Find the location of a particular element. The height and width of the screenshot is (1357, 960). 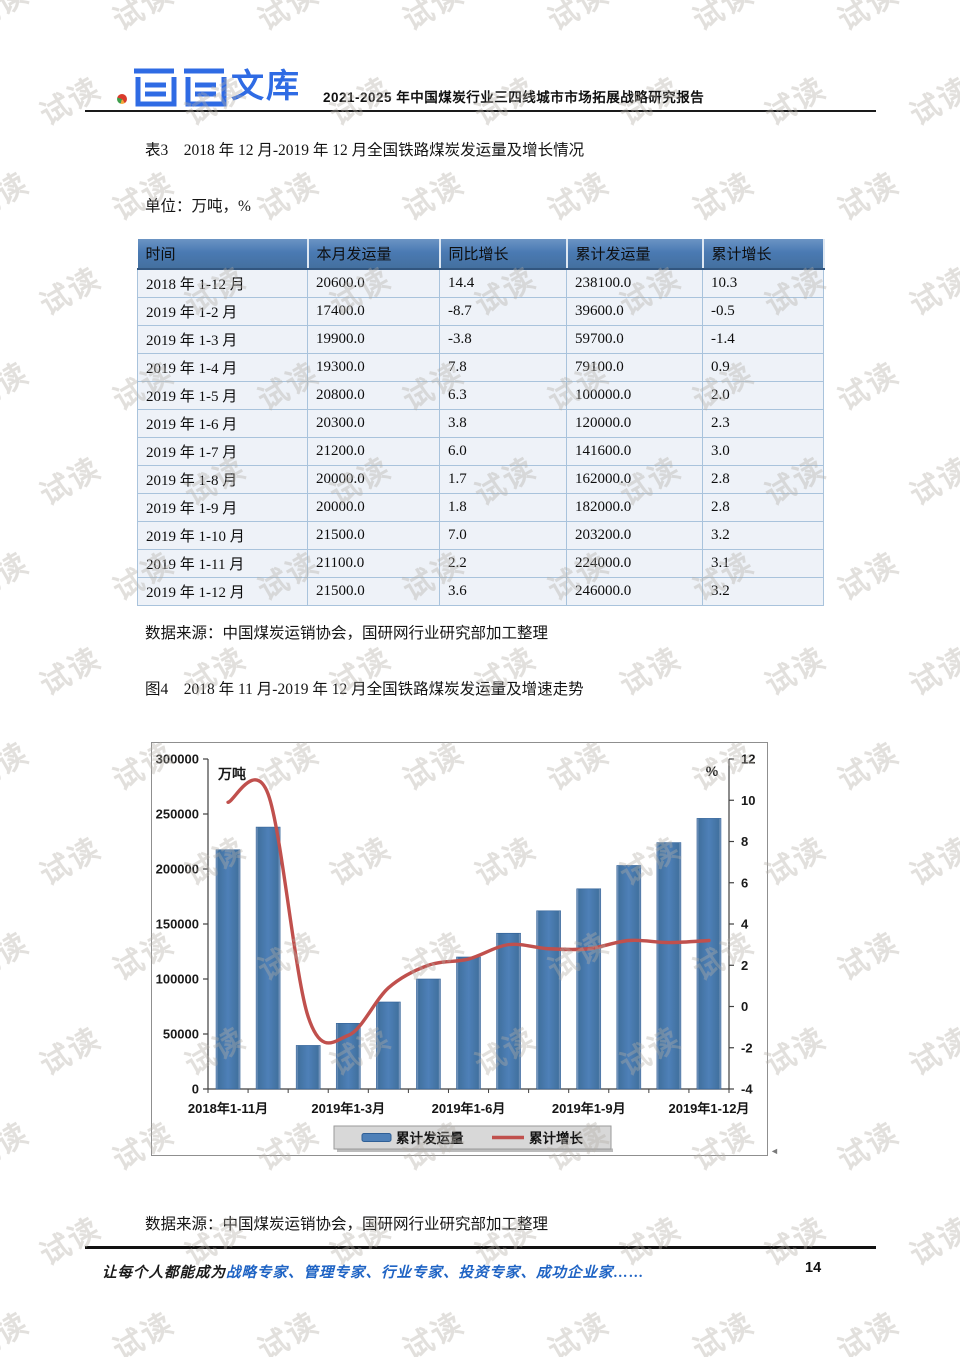

table-cell: -0.5 is located at coordinates (763, 311).